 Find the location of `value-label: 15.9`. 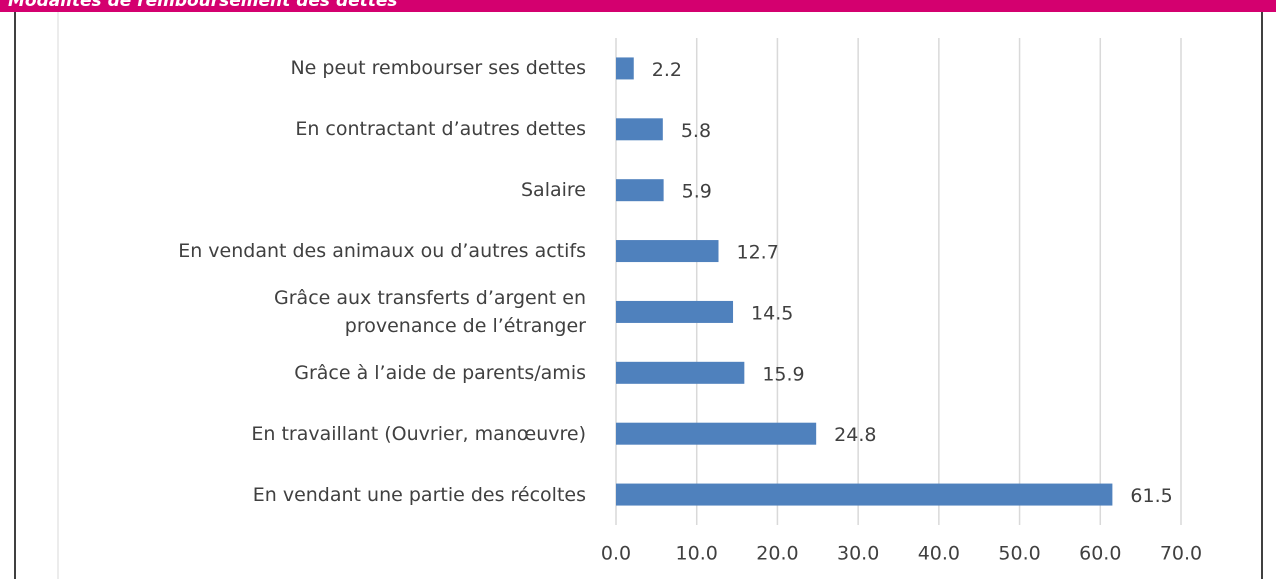

value-label: 15.9 is located at coordinates (783, 374).